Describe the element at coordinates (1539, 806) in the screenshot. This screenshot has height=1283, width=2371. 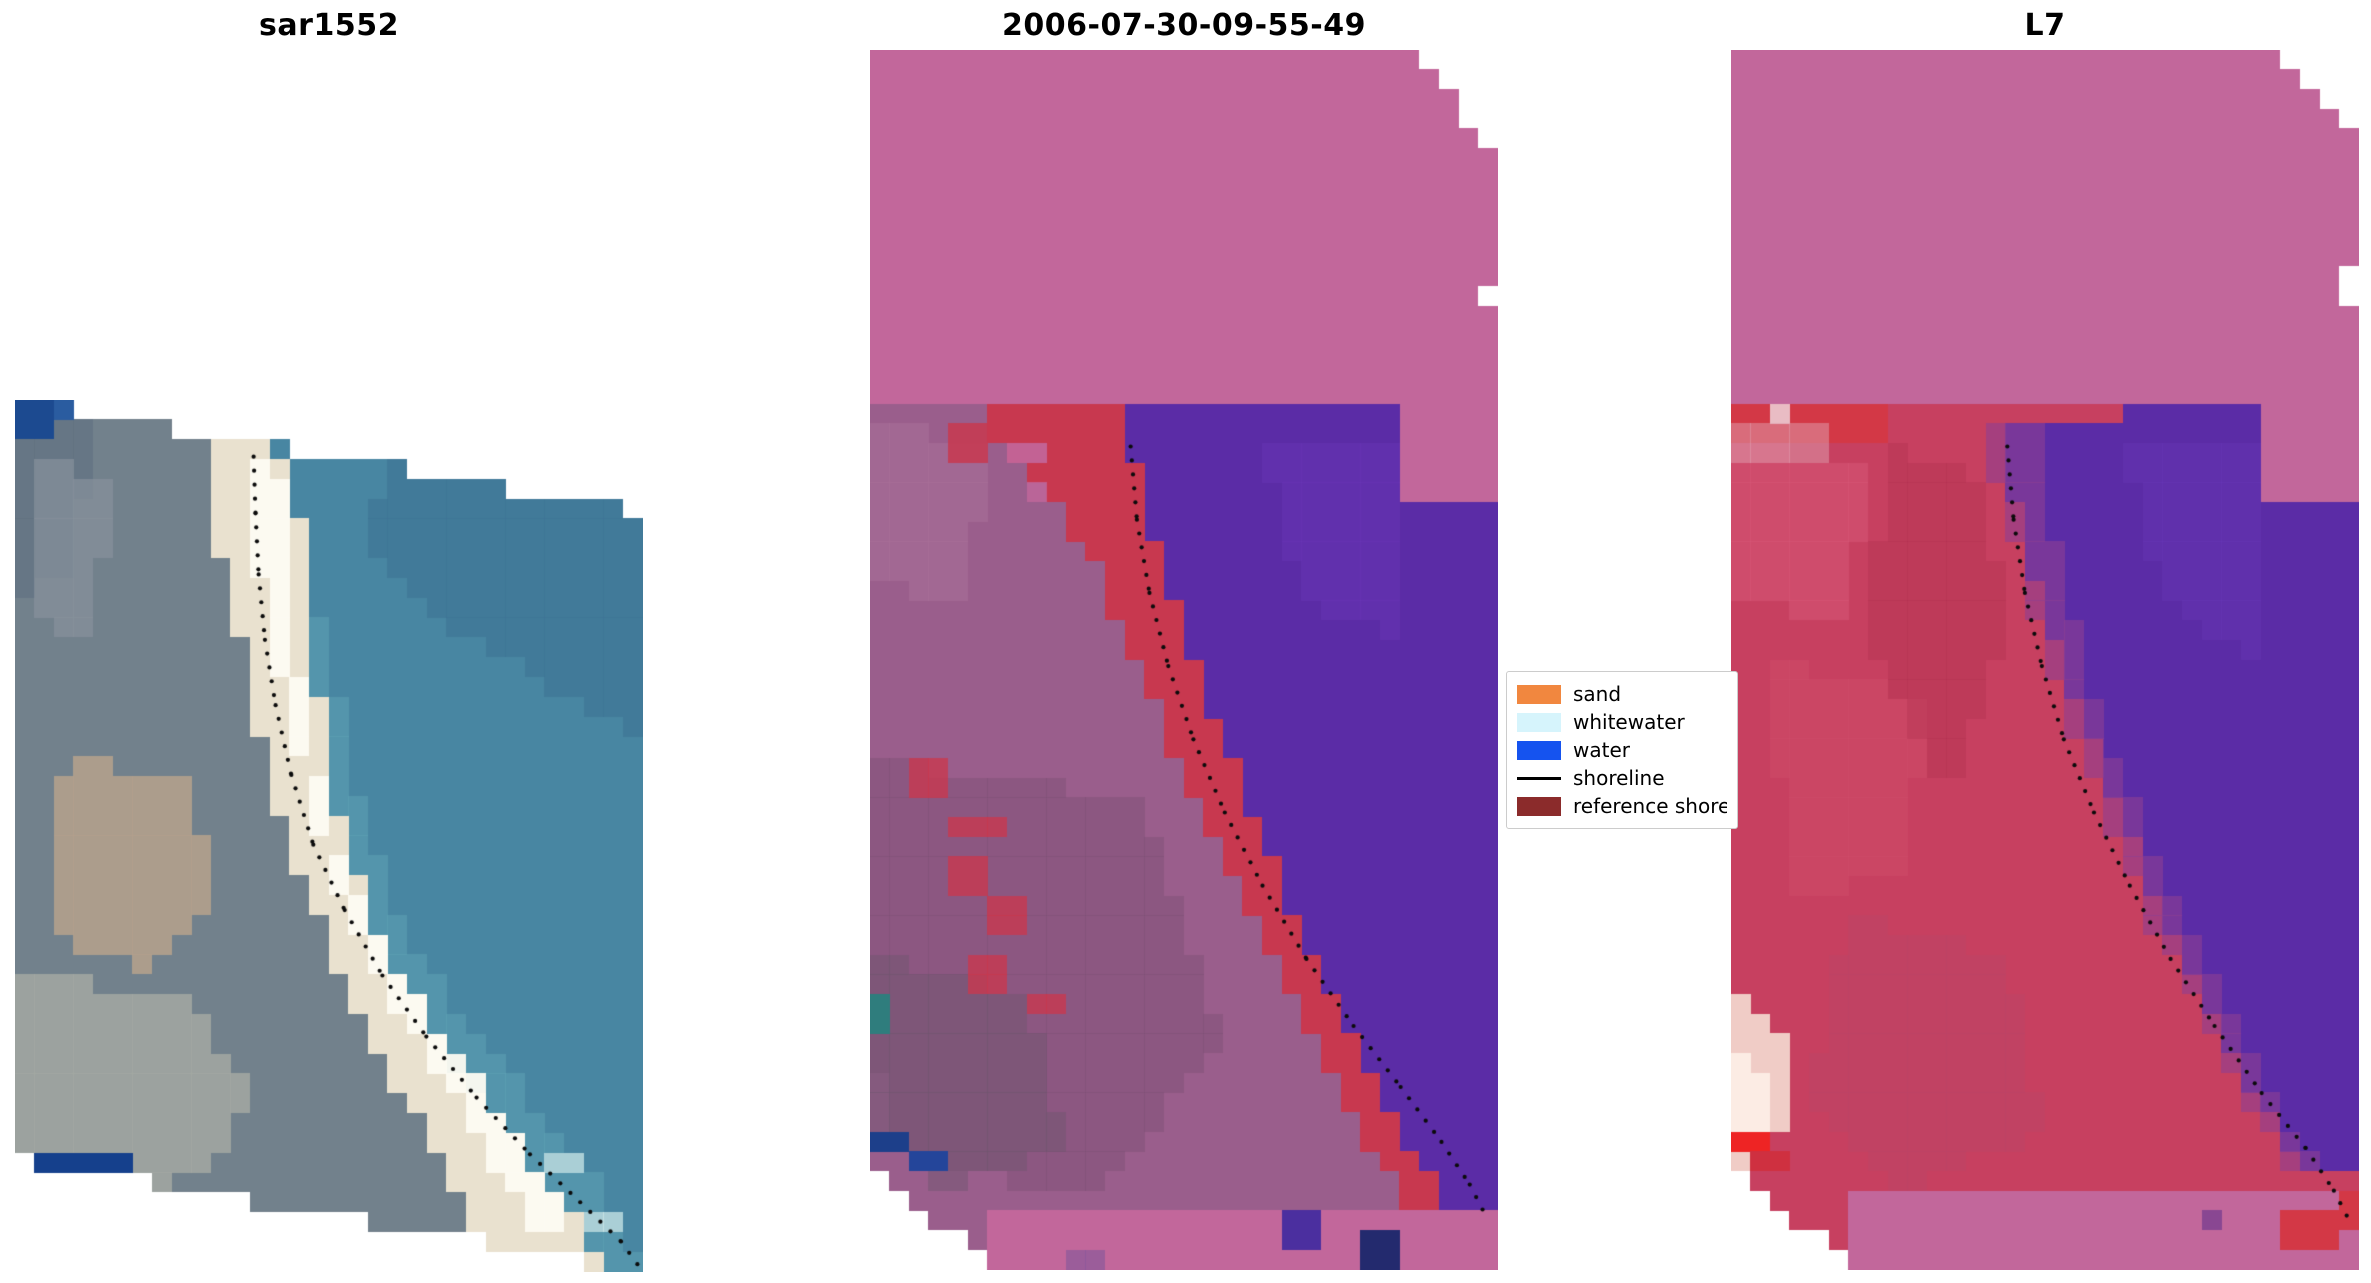
I see `reference-shoreline-swatch` at that location.